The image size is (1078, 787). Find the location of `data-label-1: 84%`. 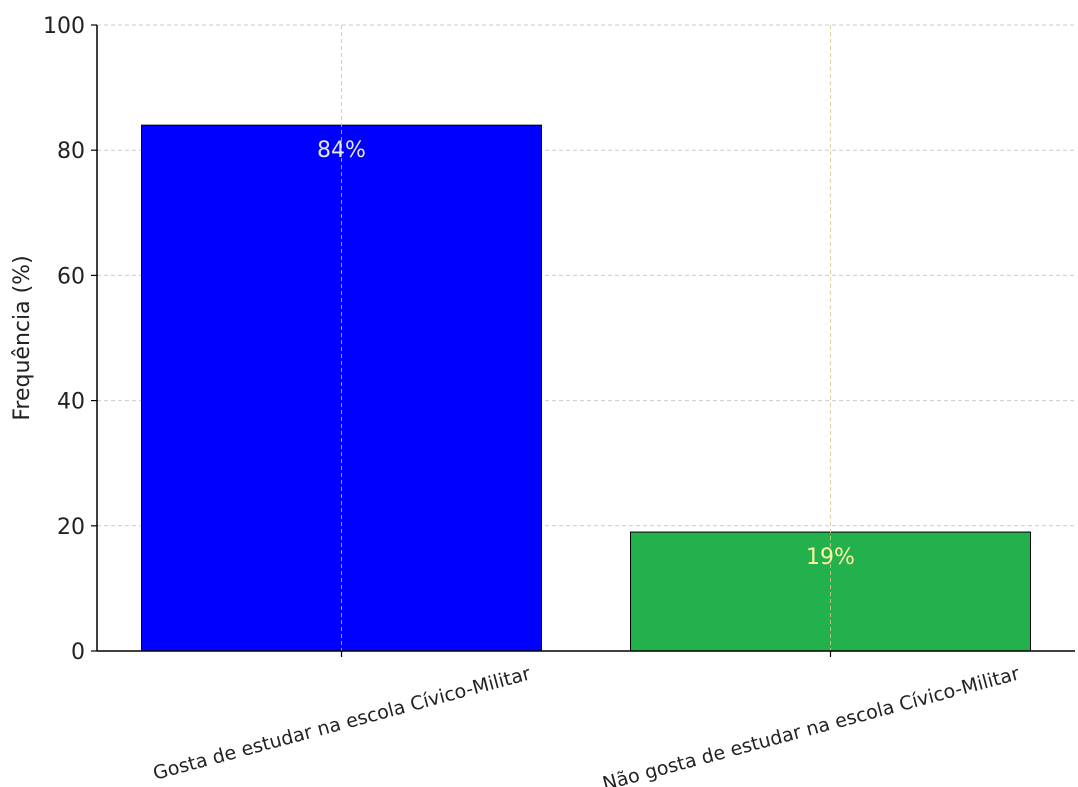

data-label-1: 84% is located at coordinates (341, 150).